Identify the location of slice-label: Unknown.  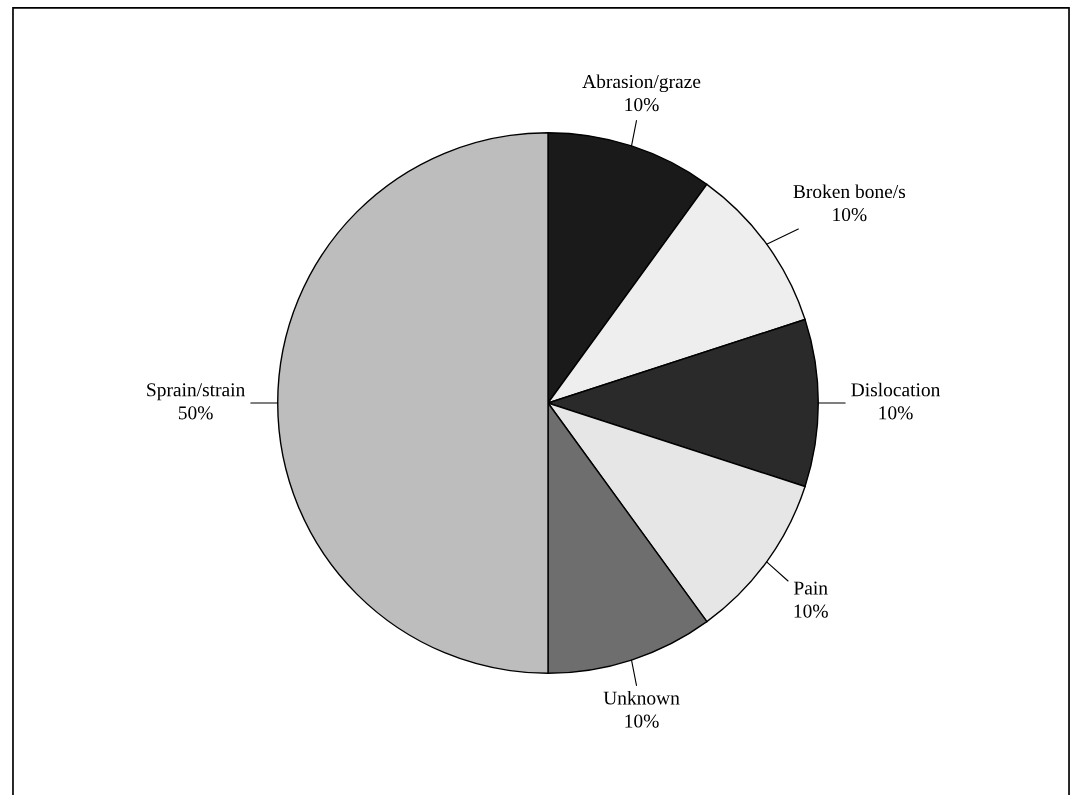
(641, 697).